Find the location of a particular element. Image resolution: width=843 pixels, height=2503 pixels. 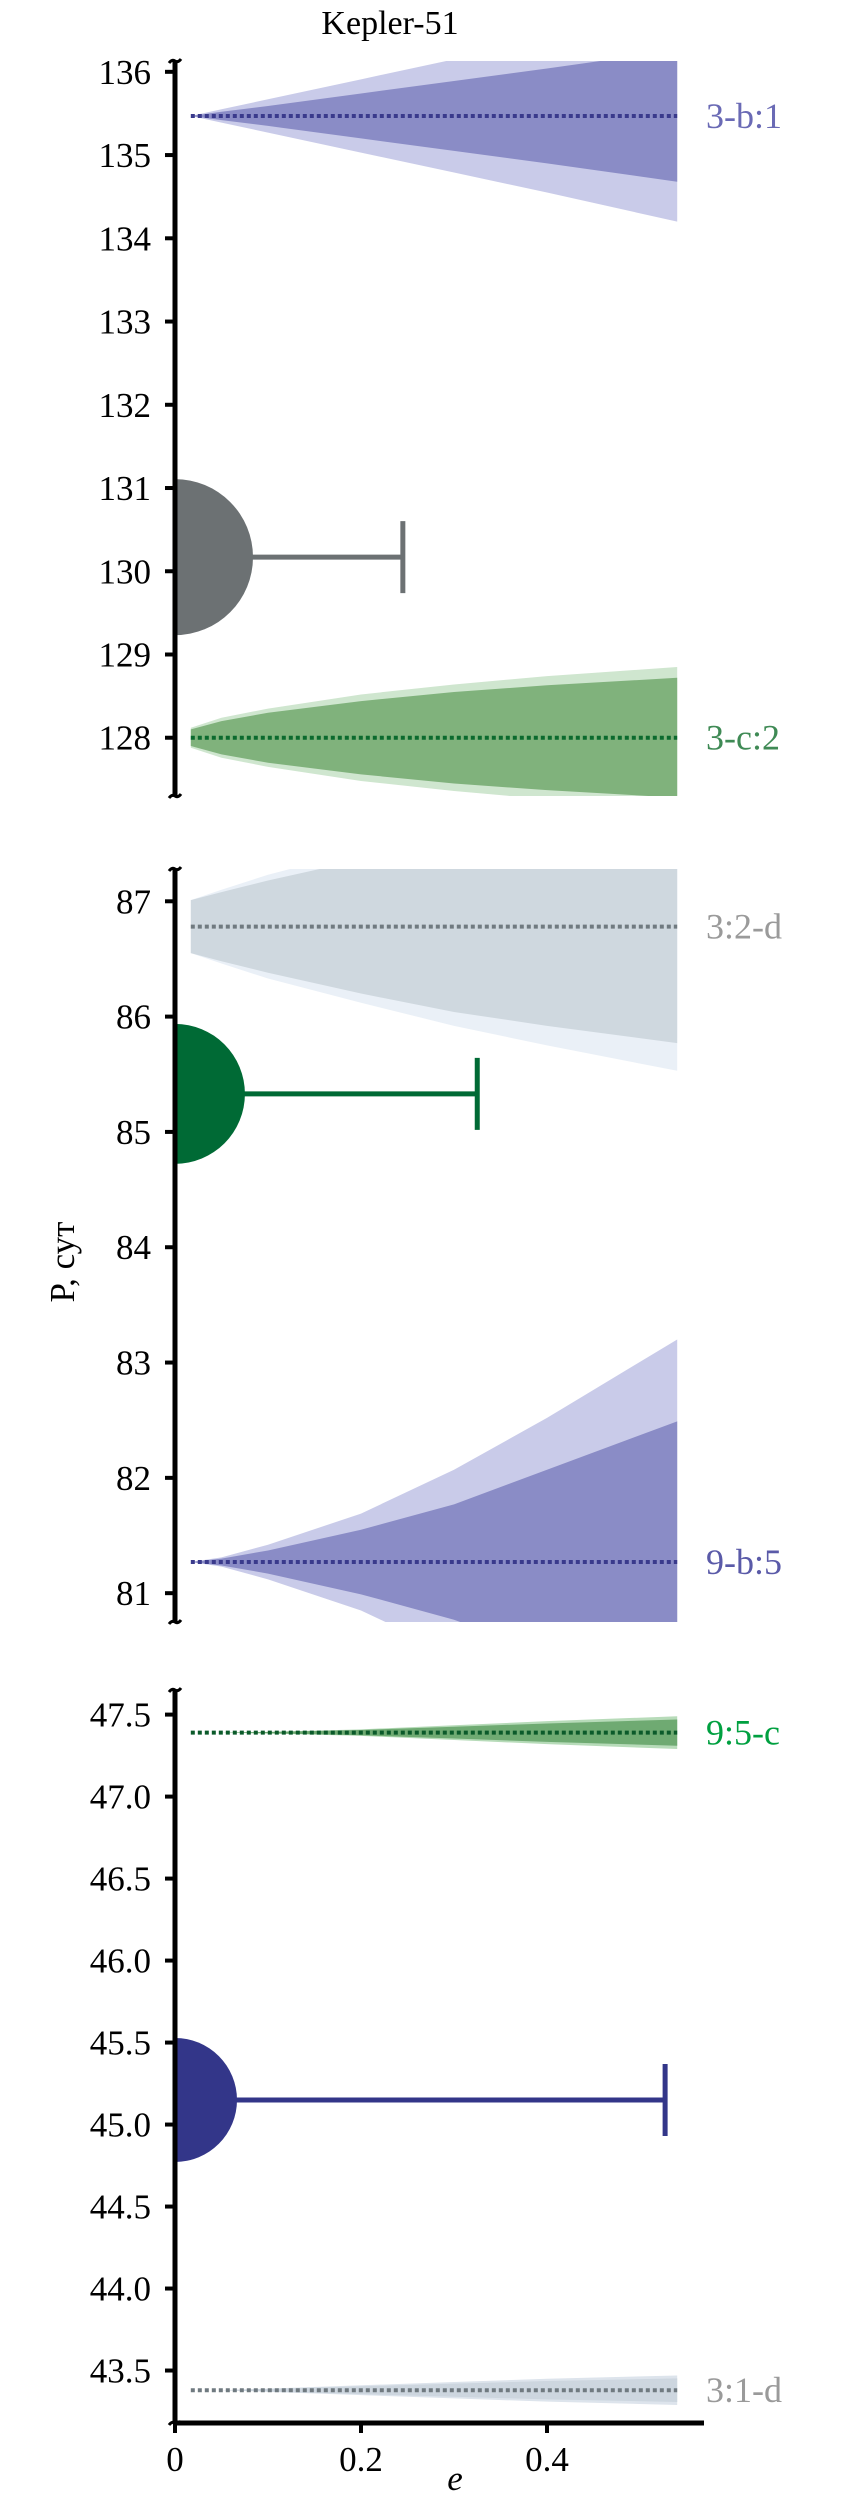

y-tick-label: 85 is located at coordinates (133, 1132).